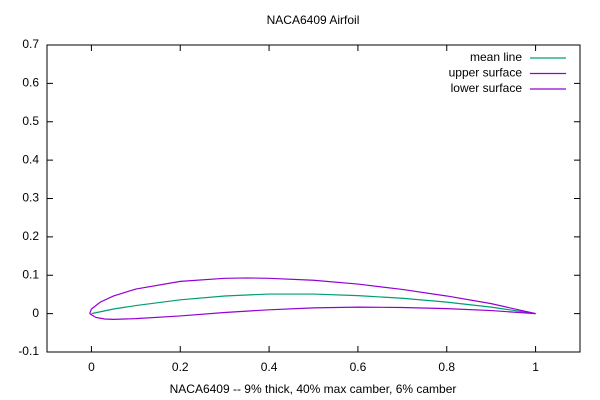 The width and height of the screenshot is (600, 400). What do you see at coordinates (30, 159) in the screenshot?
I see `y-tick-label: 0.4` at bounding box center [30, 159].